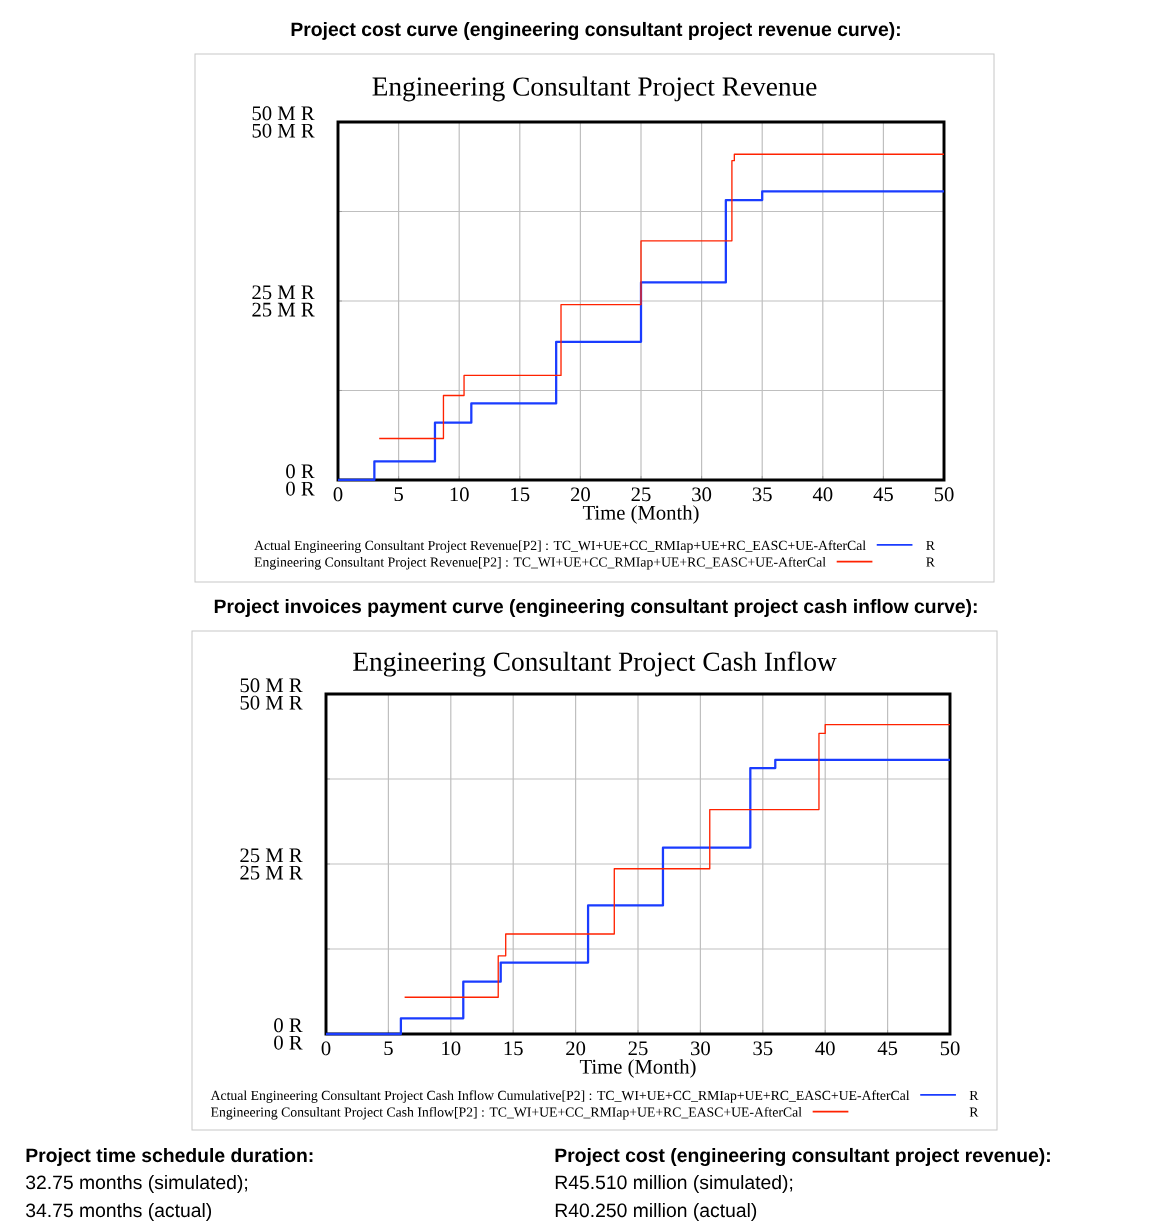 This screenshot has height=1224, width=1171. What do you see at coordinates (560, 1096) in the screenshot?
I see `legend-label: Actual Engineering Consultant Project Cash Inflow Cumulative[P2] : TC_WI+UE+CC_RMIap+UE+RC_EASC+UE-AfterCal` at bounding box center [560, 1096].